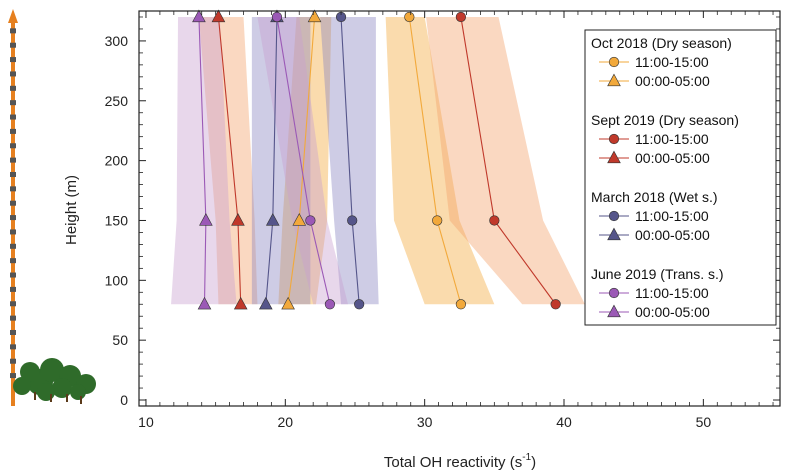 Image resolution: width=787 pixels, height=474 pixels. What do you see at coordinates (661, 43) in the screenshot?
I see `legend-group-title: Oct 2018 (Dry season)` at bounding box center [661, 43].